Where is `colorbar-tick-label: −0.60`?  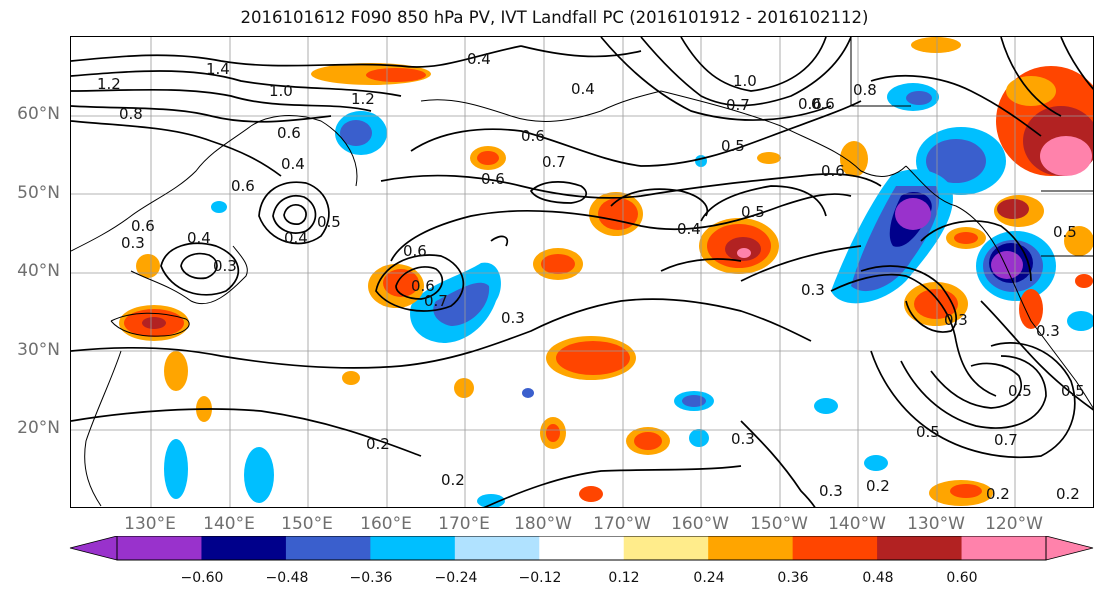 colorbar-tick-label: −0.60 is located at coordinates (202, 578).